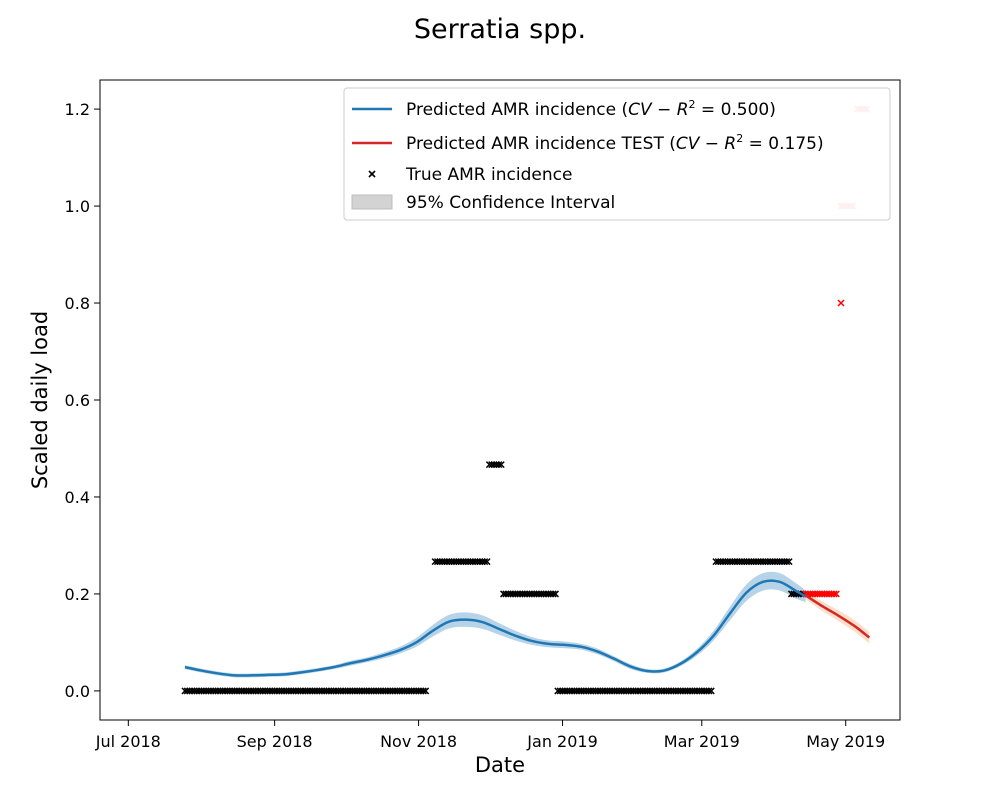  I want to click on legend-label-predicted-prefix: Predicted AMR incidence (, so click(517, 110).